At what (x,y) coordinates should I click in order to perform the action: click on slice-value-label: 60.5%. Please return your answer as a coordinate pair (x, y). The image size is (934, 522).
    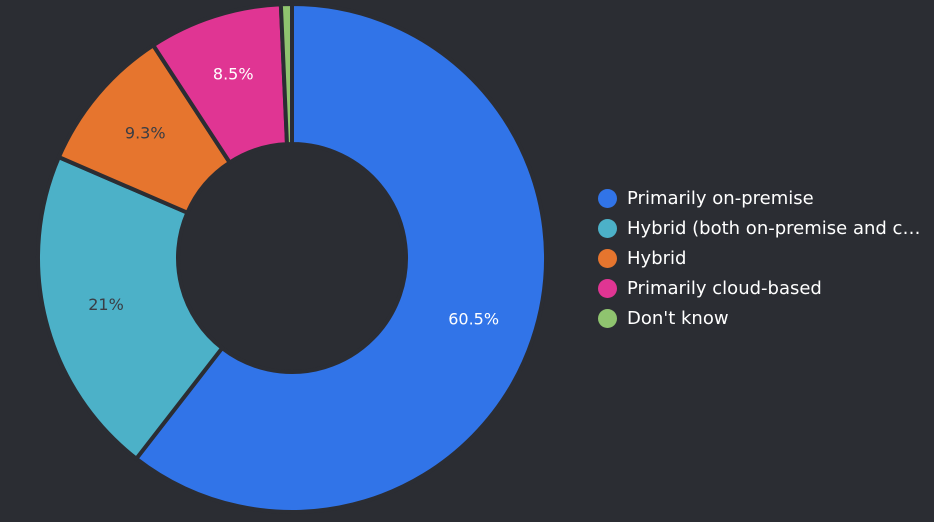
    Looking at the image, I should click on (473, 319).